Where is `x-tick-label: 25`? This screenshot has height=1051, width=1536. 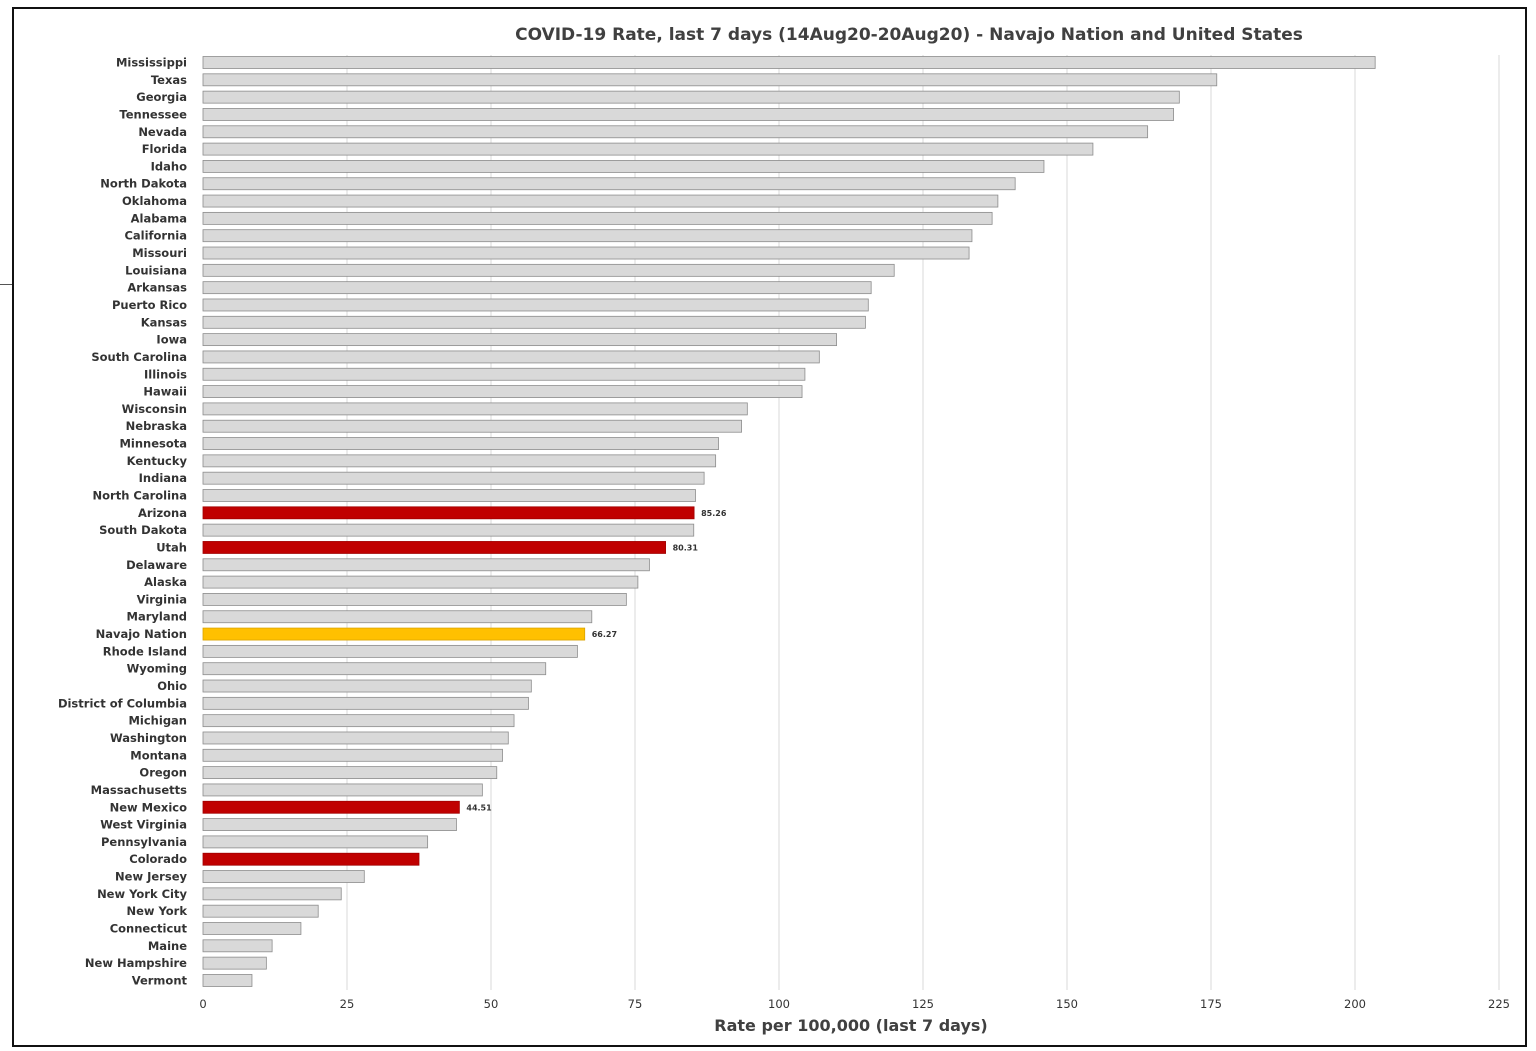 x-tick-label: 25 is located at coordinates (347, 1004).